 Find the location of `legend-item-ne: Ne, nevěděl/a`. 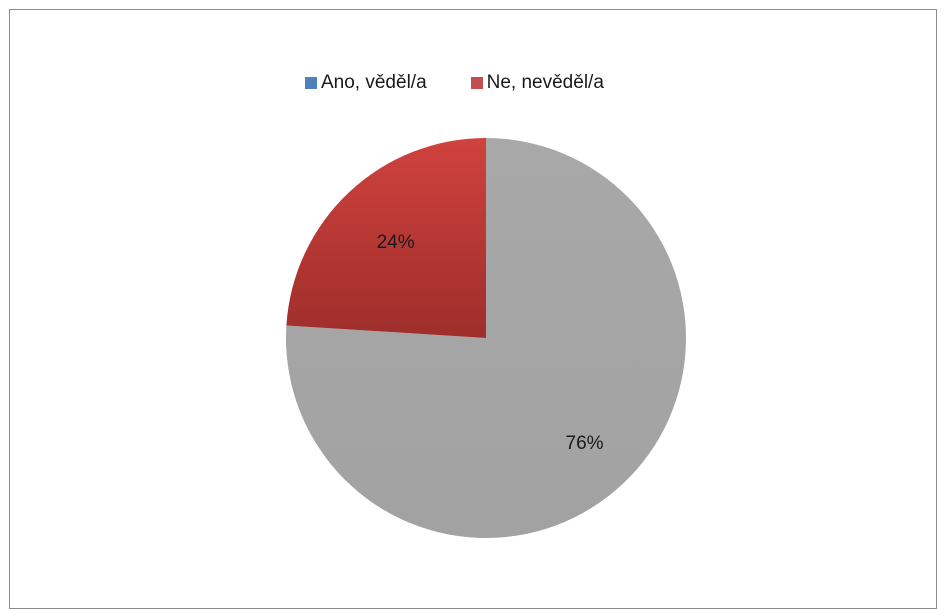

legend-item-ne: Ne, nevěděl/a is located at coordinates (537, 83).